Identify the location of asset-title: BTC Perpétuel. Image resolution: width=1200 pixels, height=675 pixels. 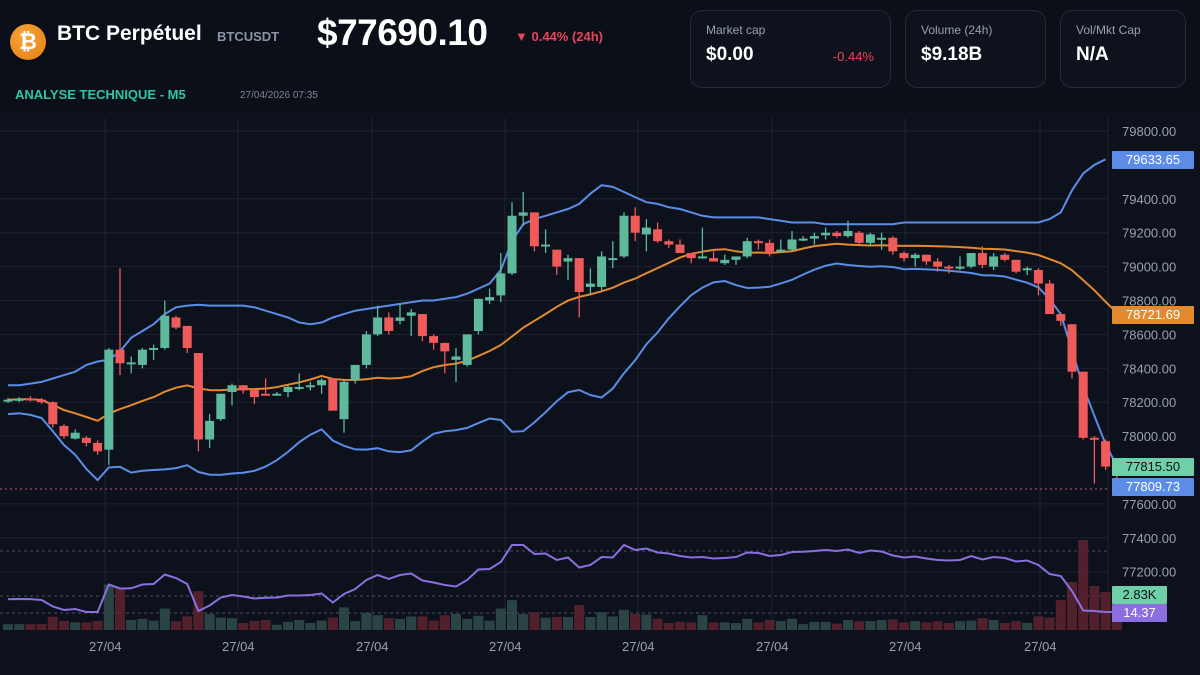
(129, 33).